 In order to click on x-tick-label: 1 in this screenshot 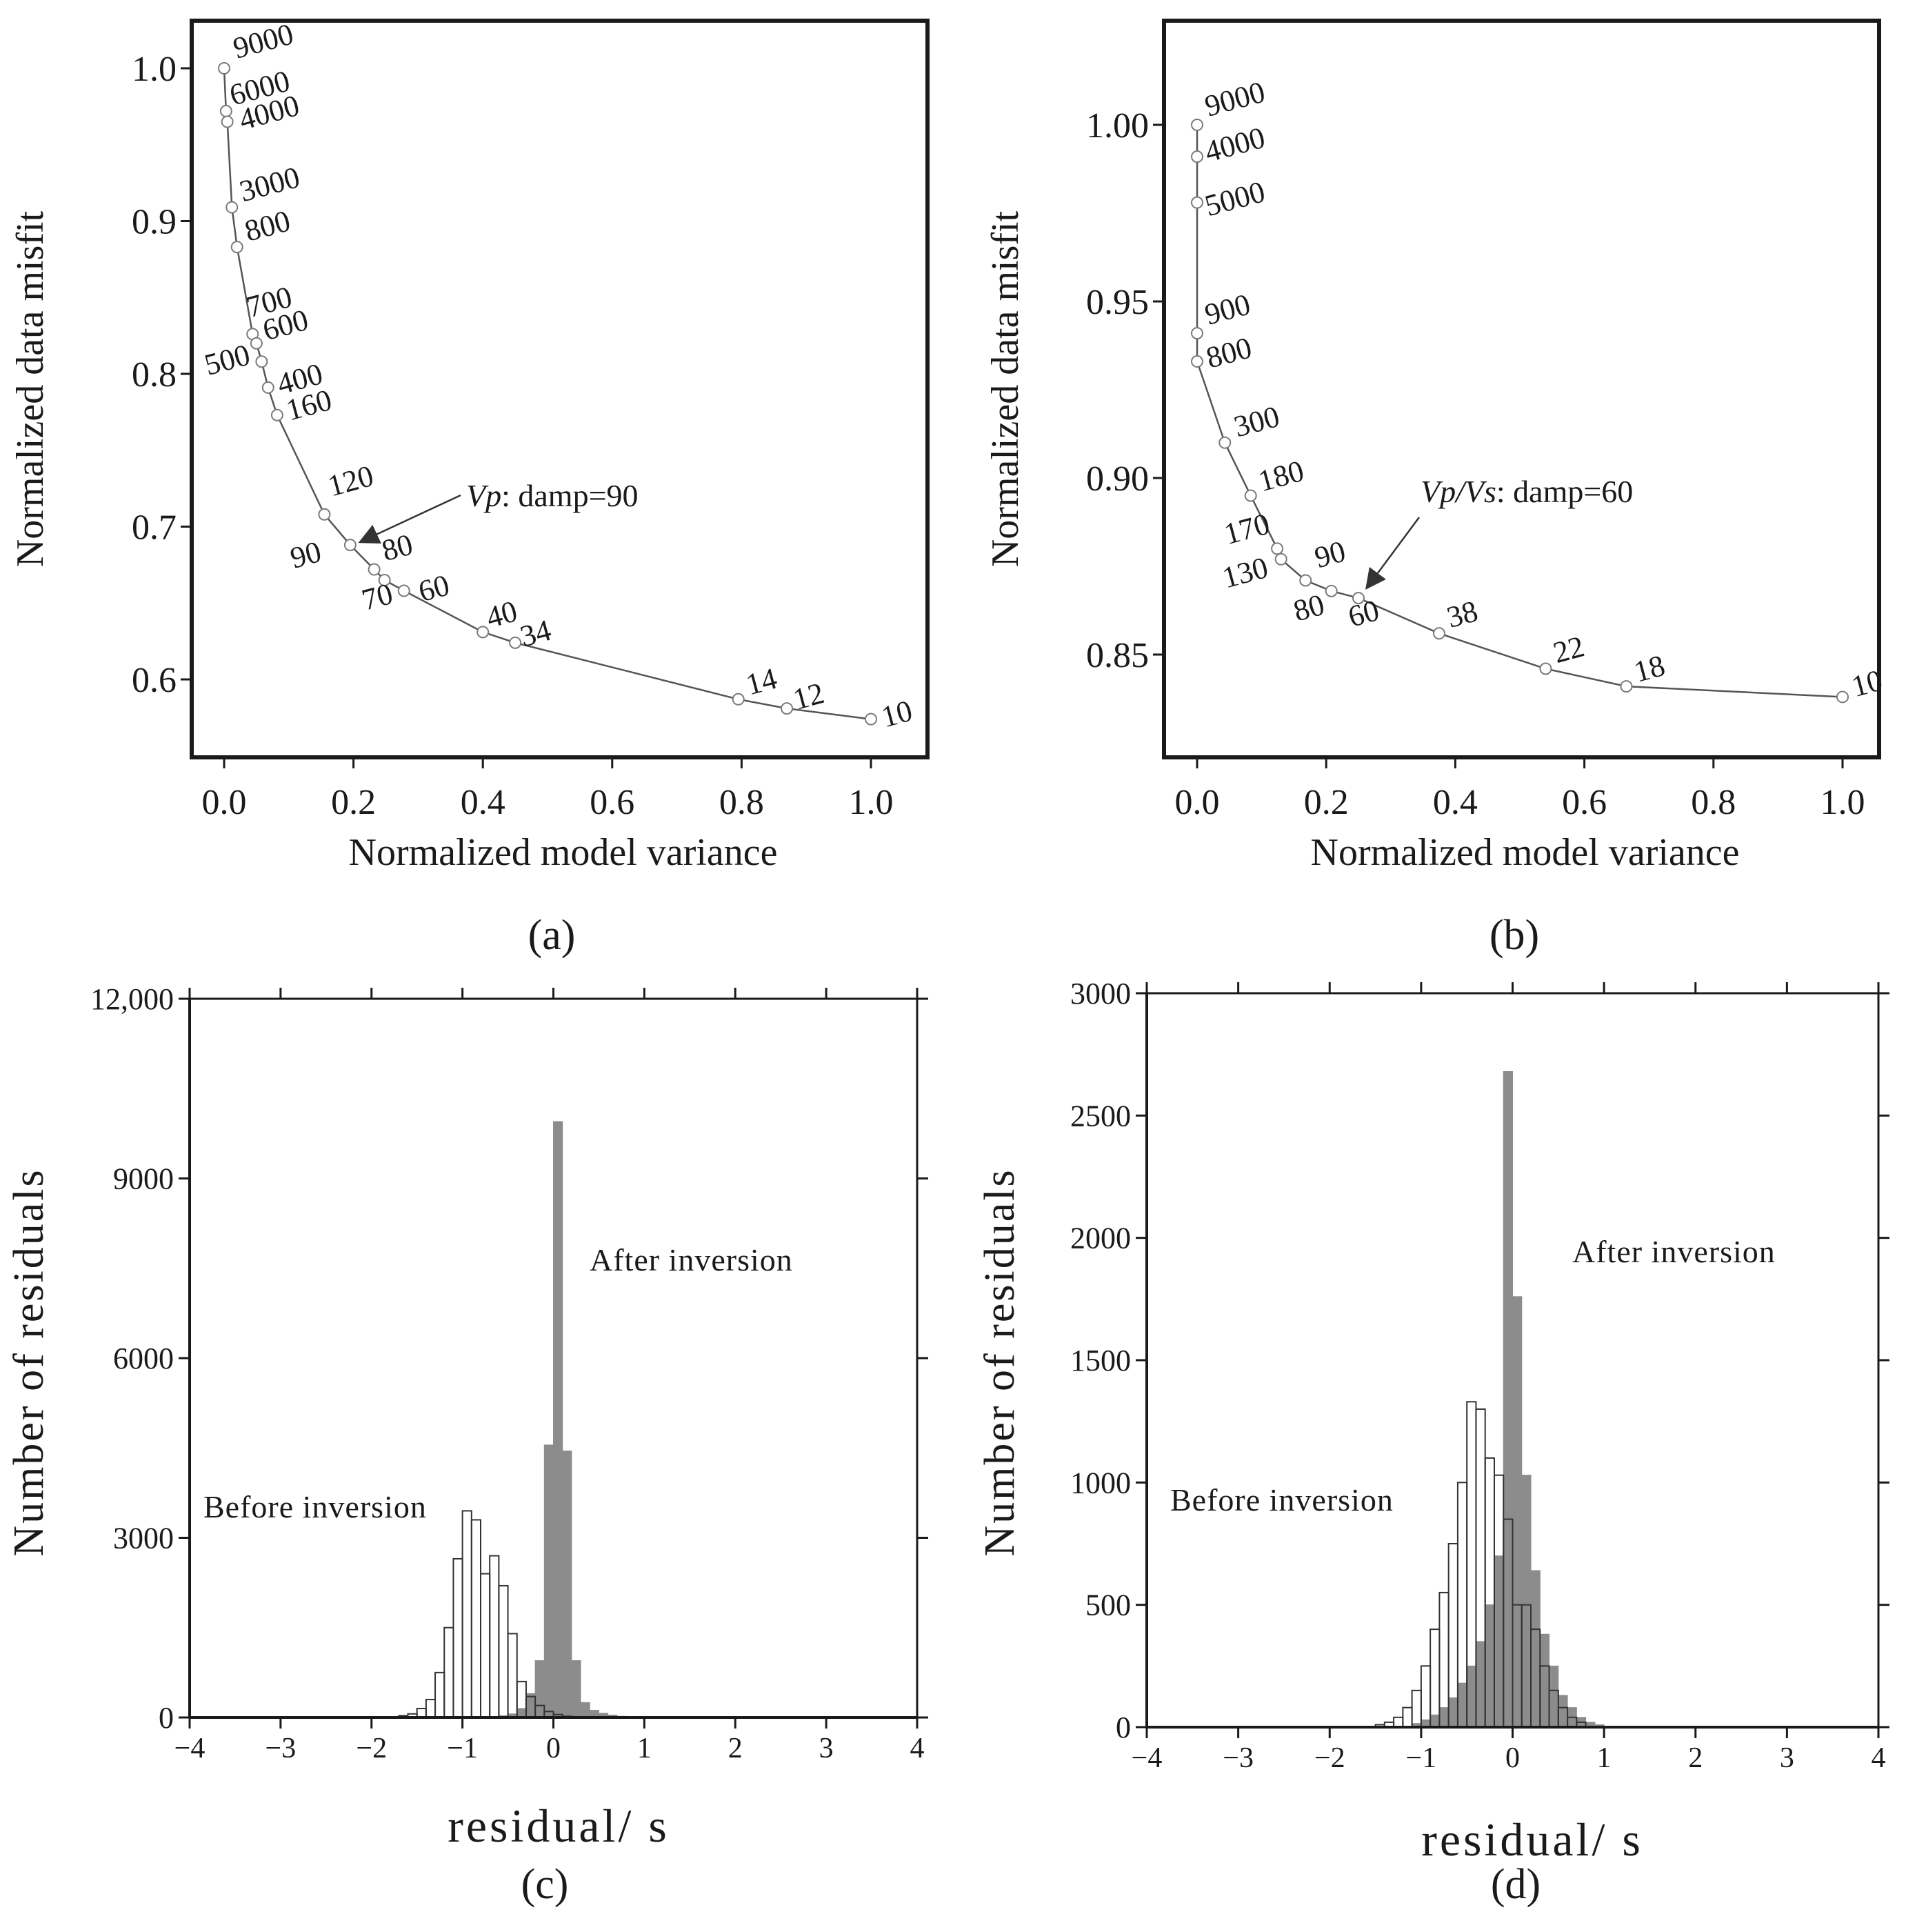, I will do `click(644, 1749)`.